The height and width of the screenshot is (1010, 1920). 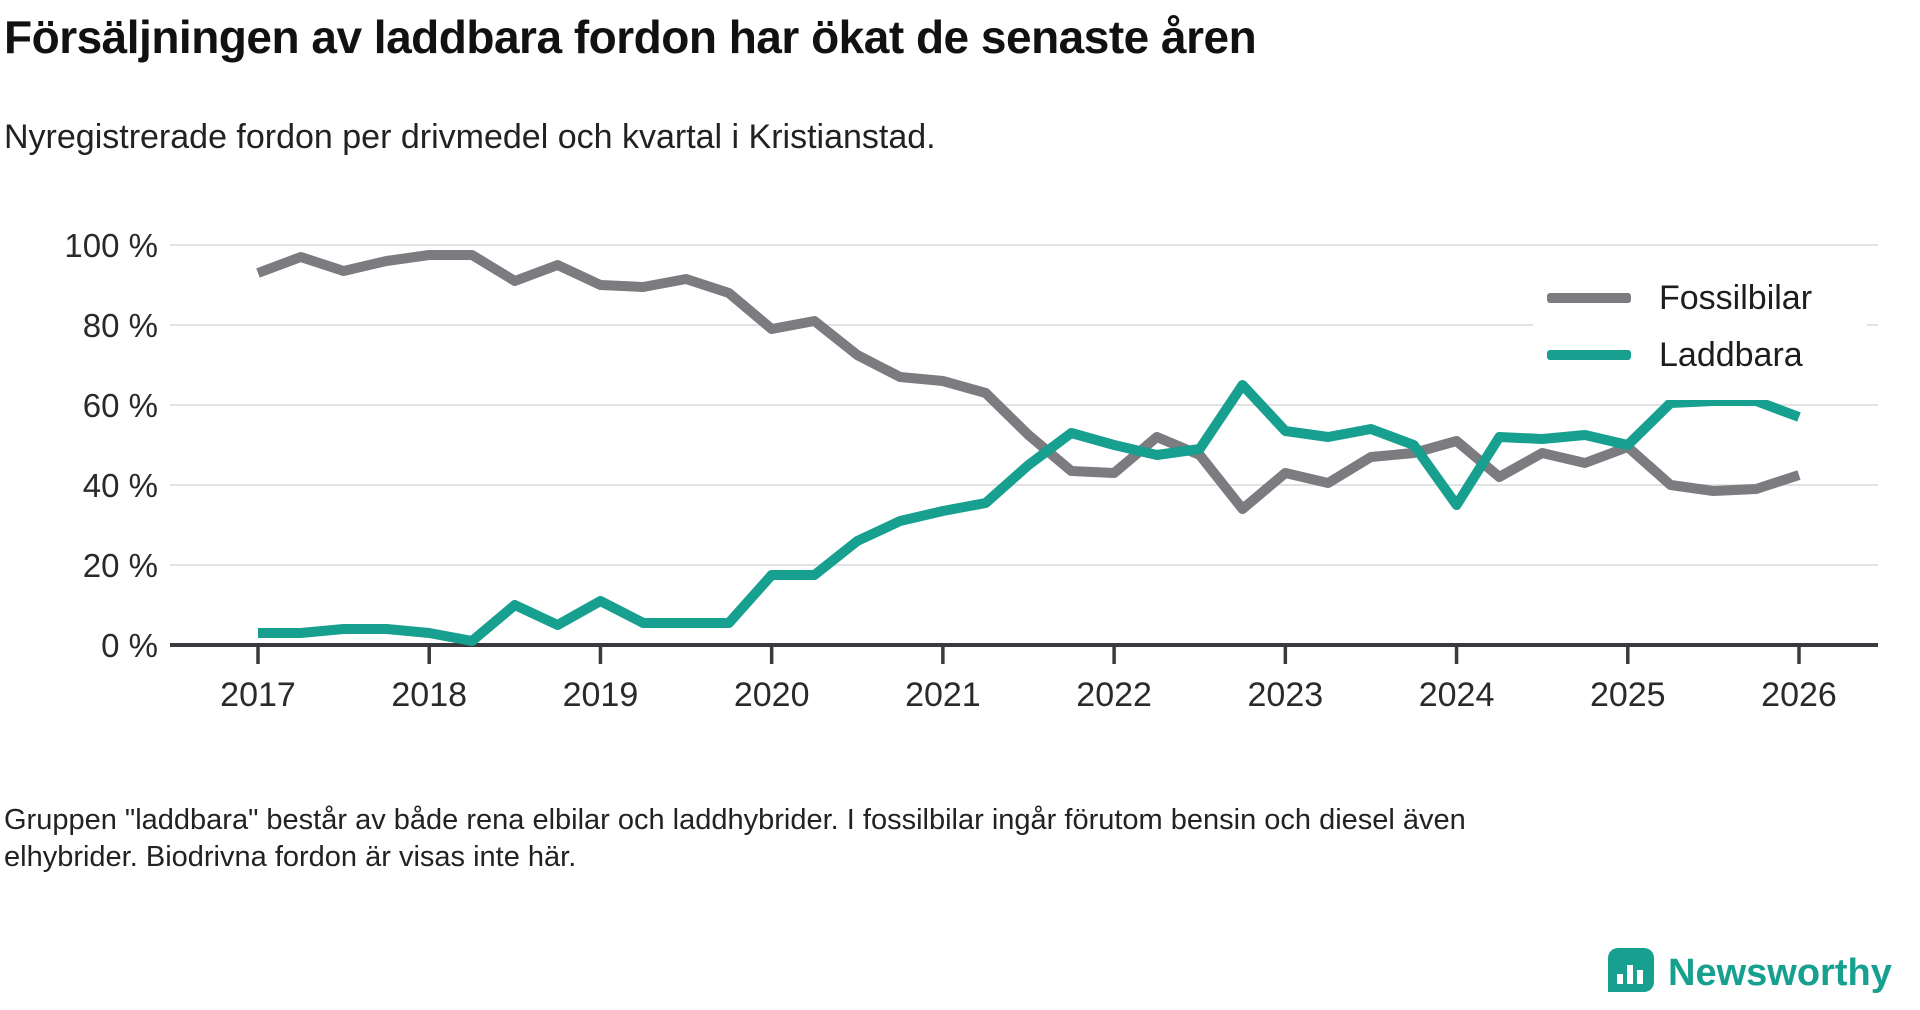 I want to click on y-tick-label: 100 %, so click(x=111, y=245).